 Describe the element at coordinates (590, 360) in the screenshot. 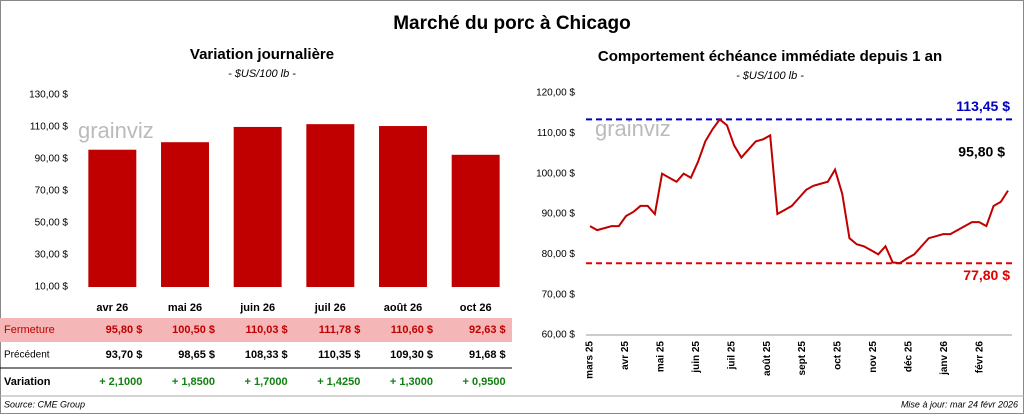

I see `x-tick-label: mars 25` at that location.